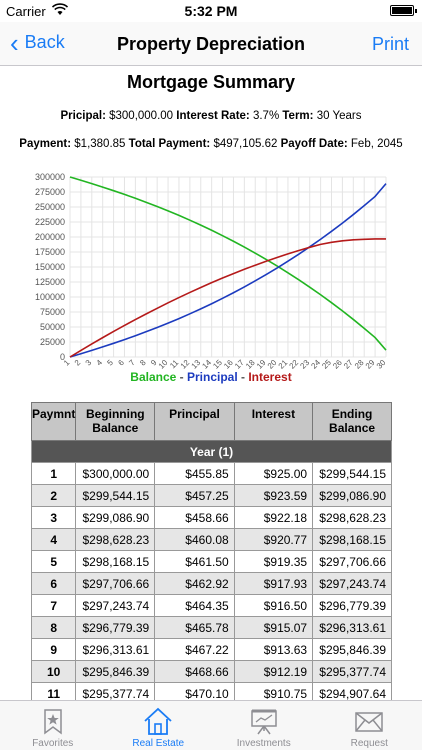 The height and width of the screenshot is (750, 422). Describe the element at coordinates (53, 473) in the screenshot. I see `cell-payment: 1` at that location.